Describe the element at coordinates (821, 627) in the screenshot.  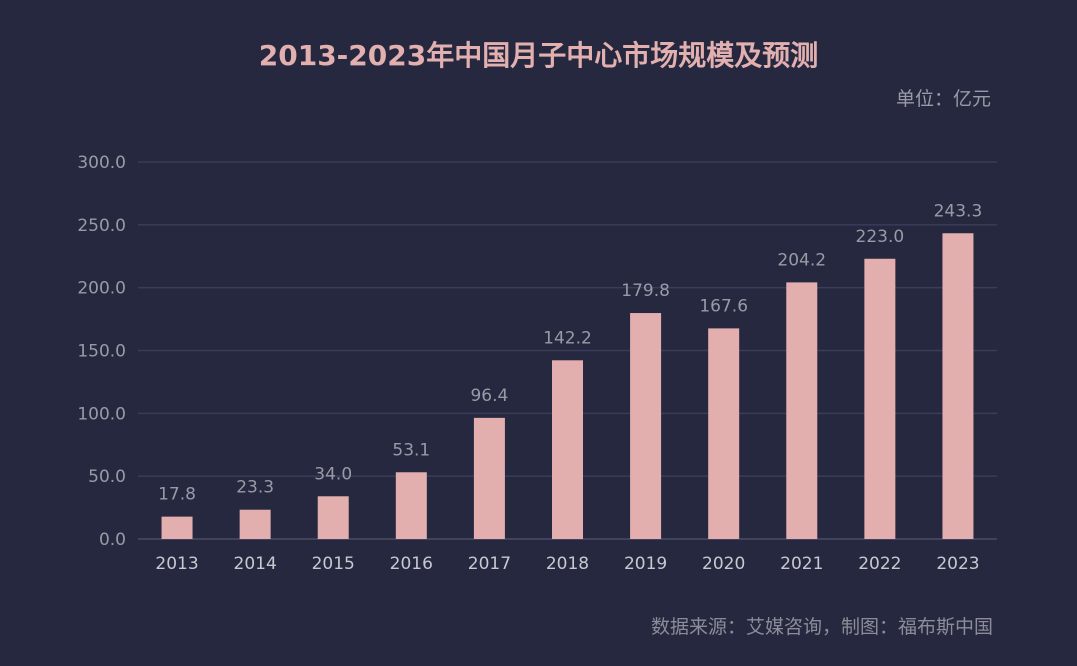
I see `source-note: 数据来源：艾媒咨询，制图：福布斯中国` at that location.